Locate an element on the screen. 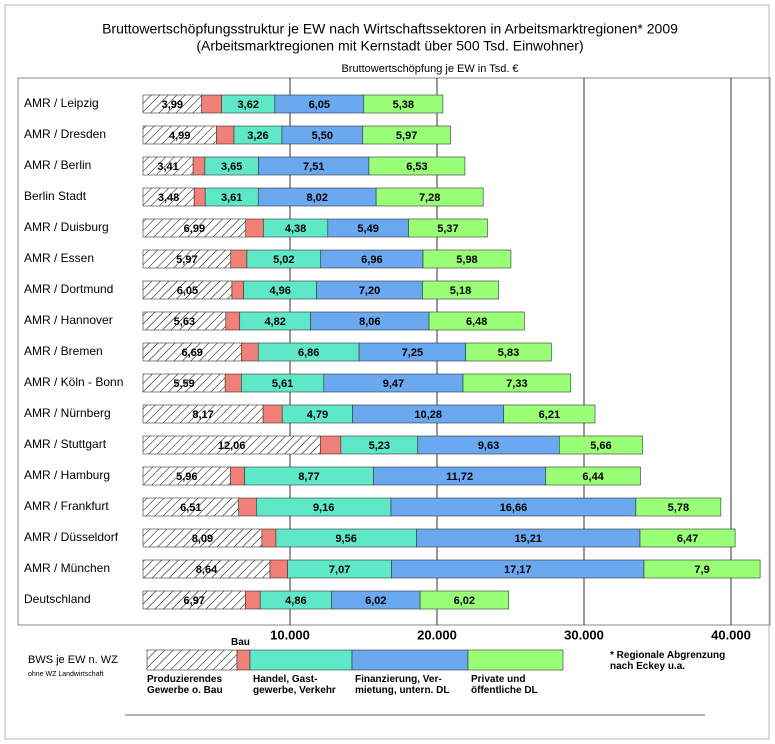  category-label: AMR / Hannover is located at coordinates (68, 320).